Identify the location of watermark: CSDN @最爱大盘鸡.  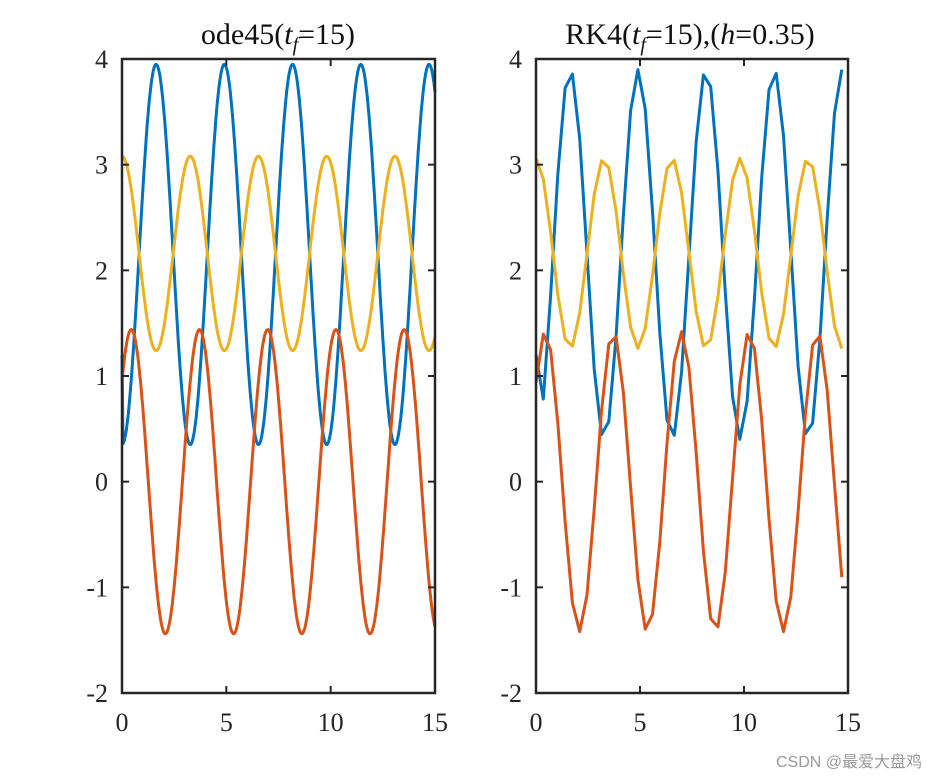
(848, 762).